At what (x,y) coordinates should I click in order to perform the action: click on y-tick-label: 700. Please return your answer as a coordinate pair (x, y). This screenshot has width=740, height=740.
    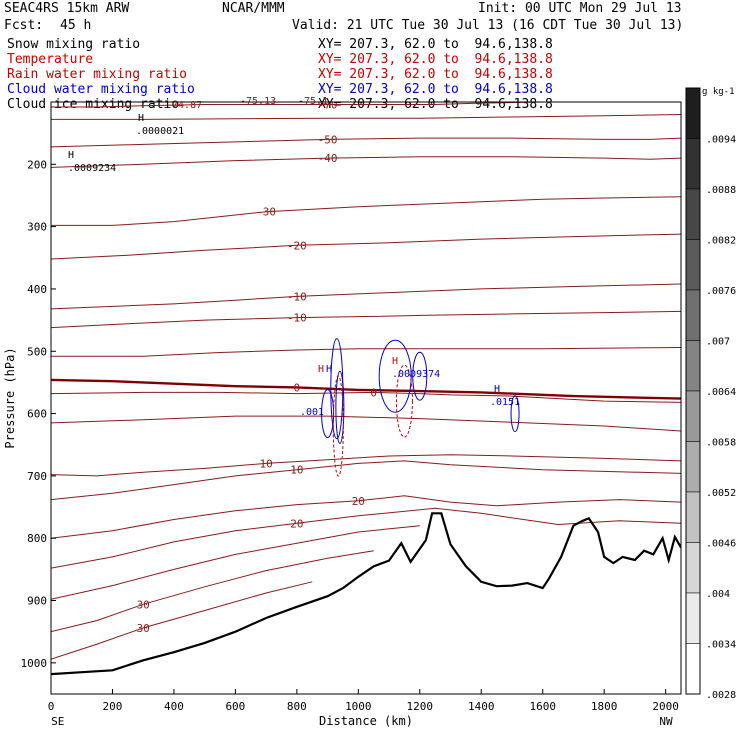
    Looking at the image, I should click on (37, 476).